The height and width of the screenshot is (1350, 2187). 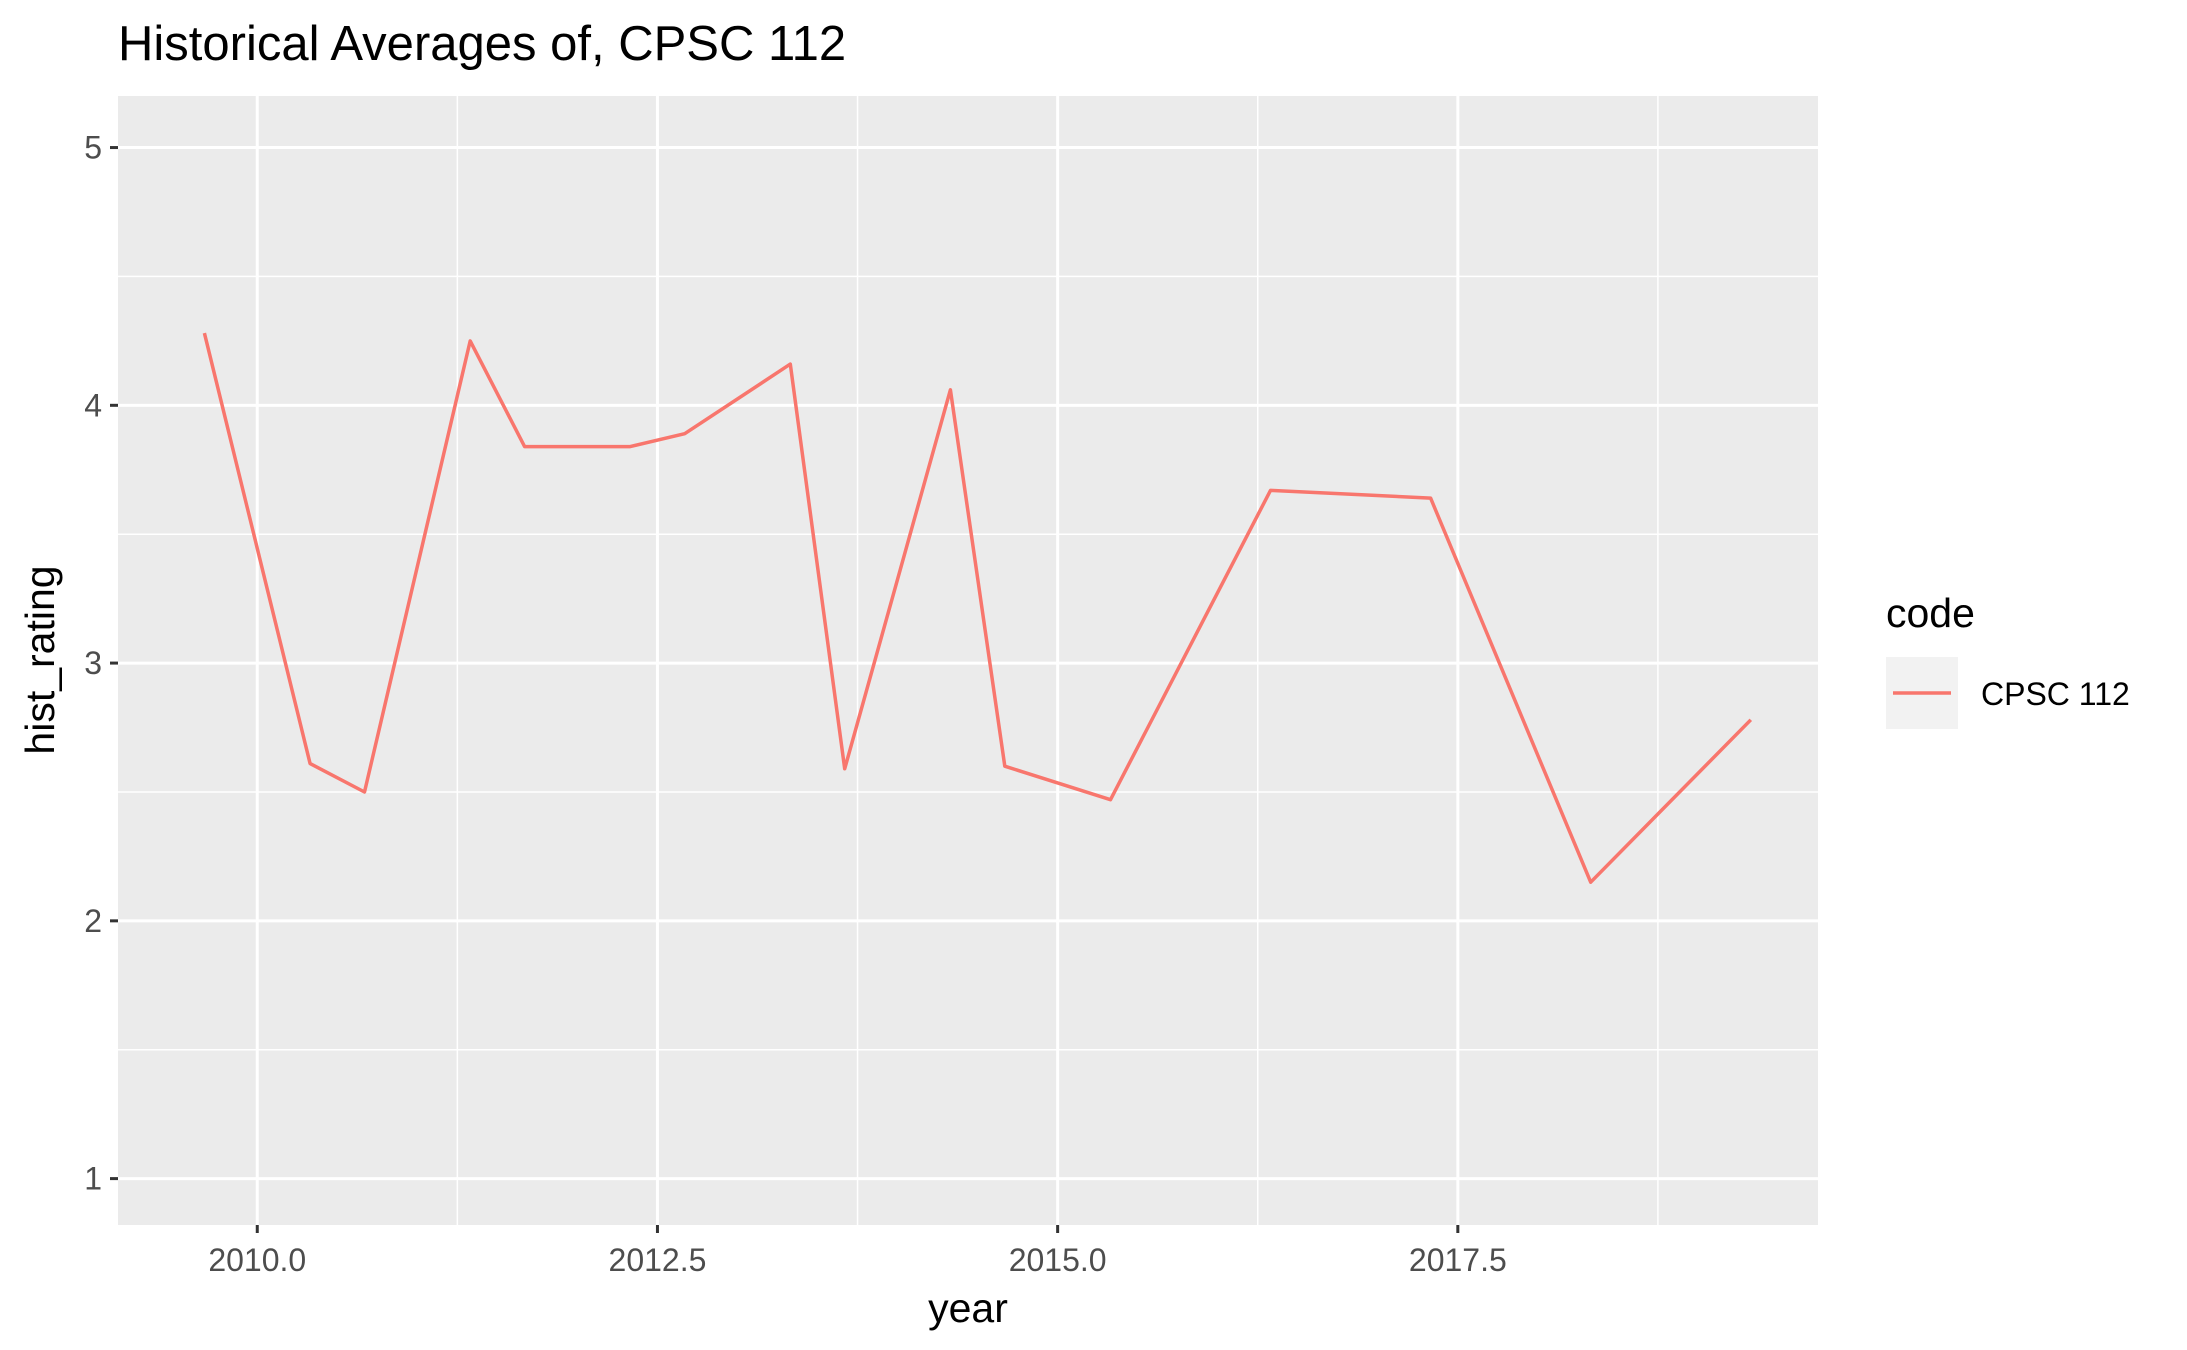 I want to click on legend-label-cpsc-112: CPSC 112, so click(x=2055, y=694).